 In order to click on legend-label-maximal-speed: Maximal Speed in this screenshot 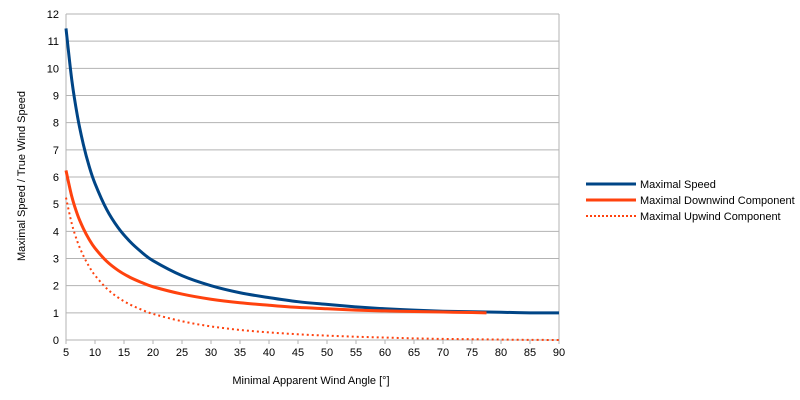, I will do `click(678, 185)`.